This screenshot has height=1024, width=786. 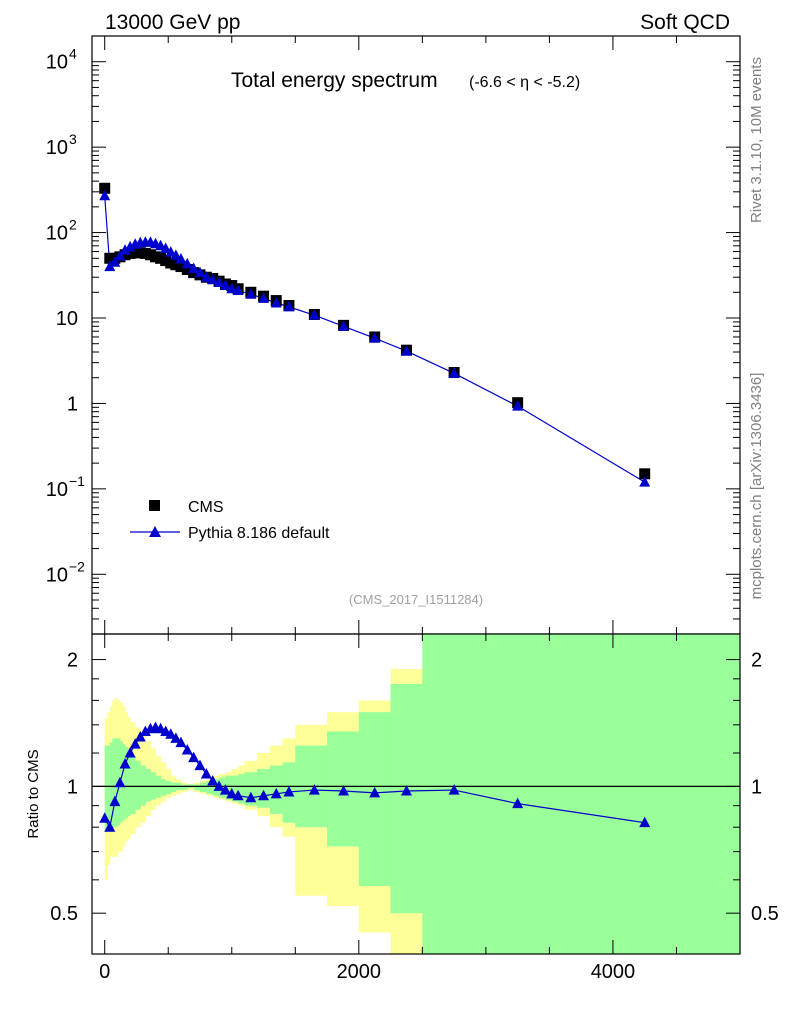 What do you see at coordinates (172, 22) in the screenshot?
I see `collision-label: 13000 GeV pp` at bounding box center [172, 22].